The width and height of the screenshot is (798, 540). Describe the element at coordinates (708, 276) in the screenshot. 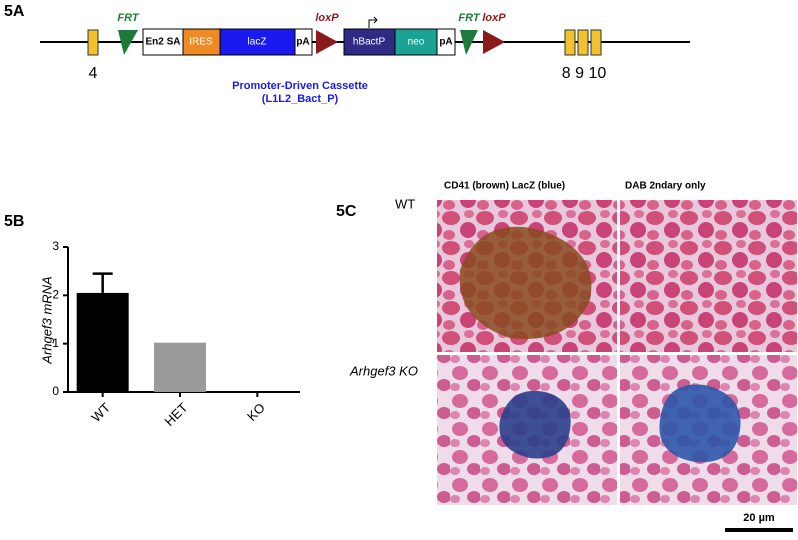

I see `micrograph` at that location.